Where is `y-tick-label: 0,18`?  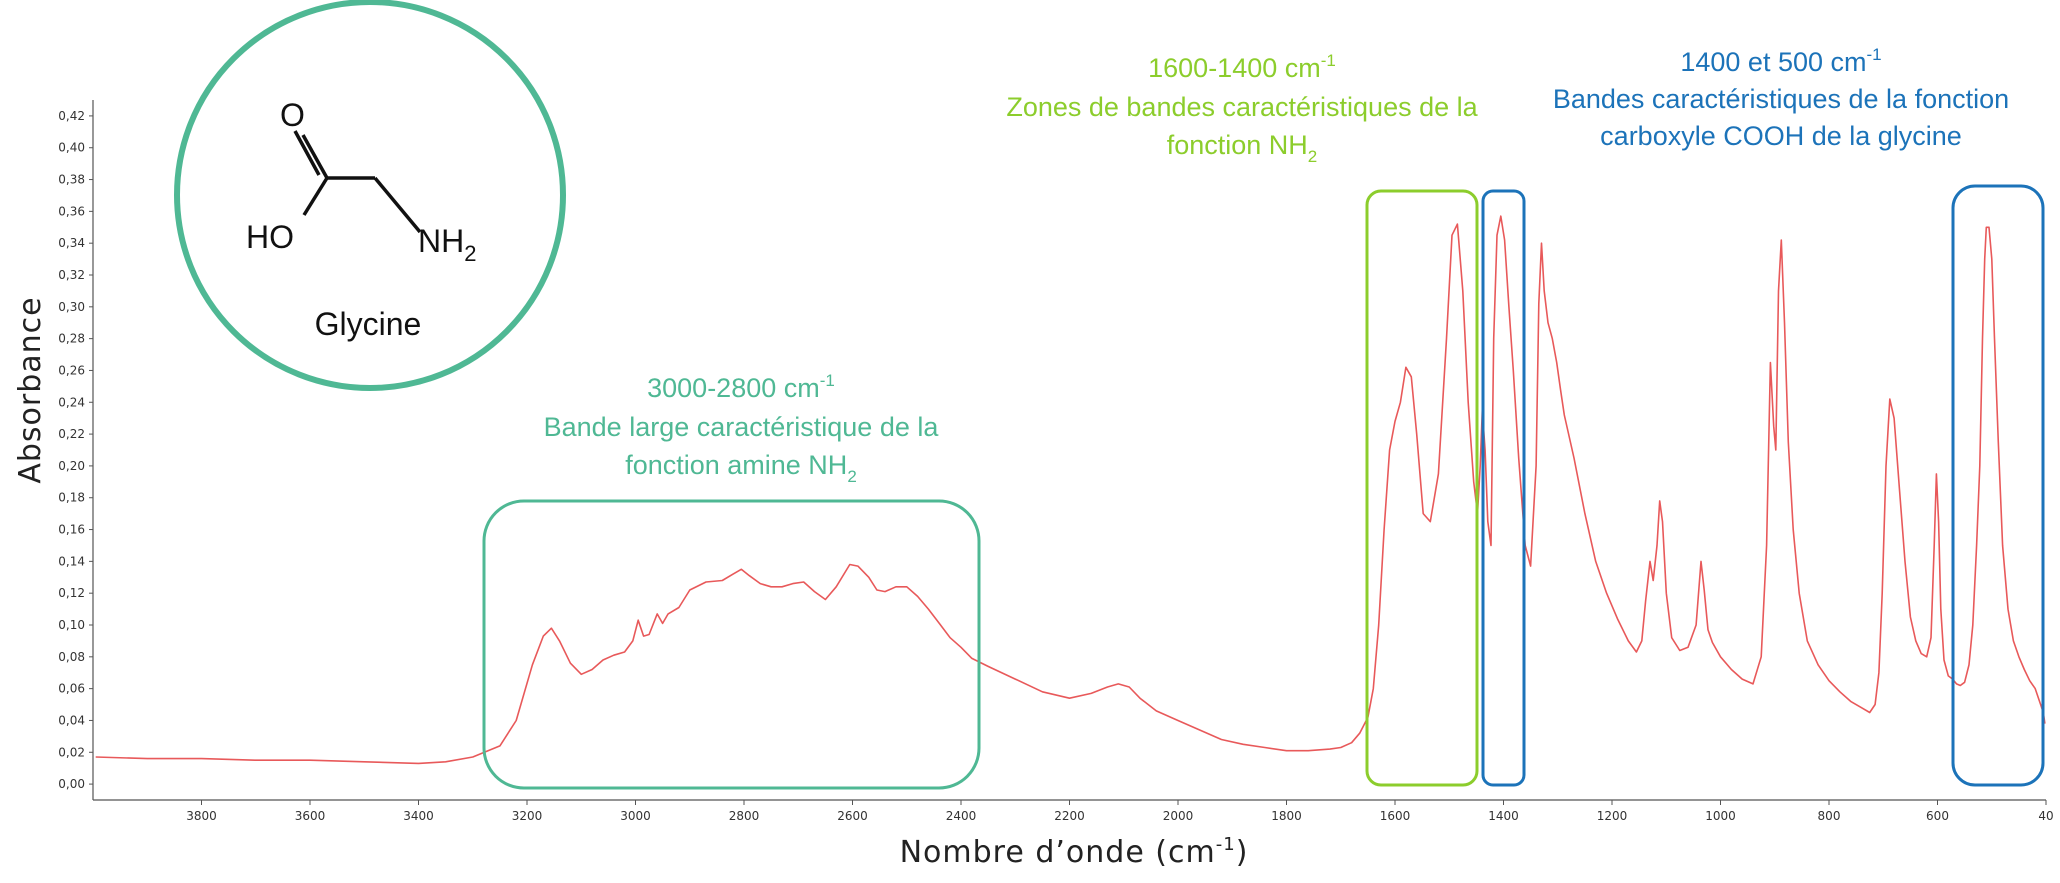
y-tick-label: 0,18 is located at coordinates (71, 498).